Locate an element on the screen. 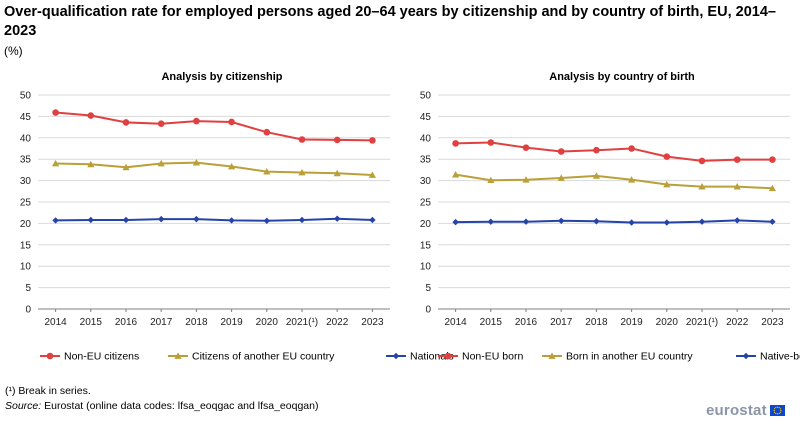 Image resolution: width=800 pixels, height=421 pixels. legend-label-1: Non-EU citizens is located at coordinates (101, 357).